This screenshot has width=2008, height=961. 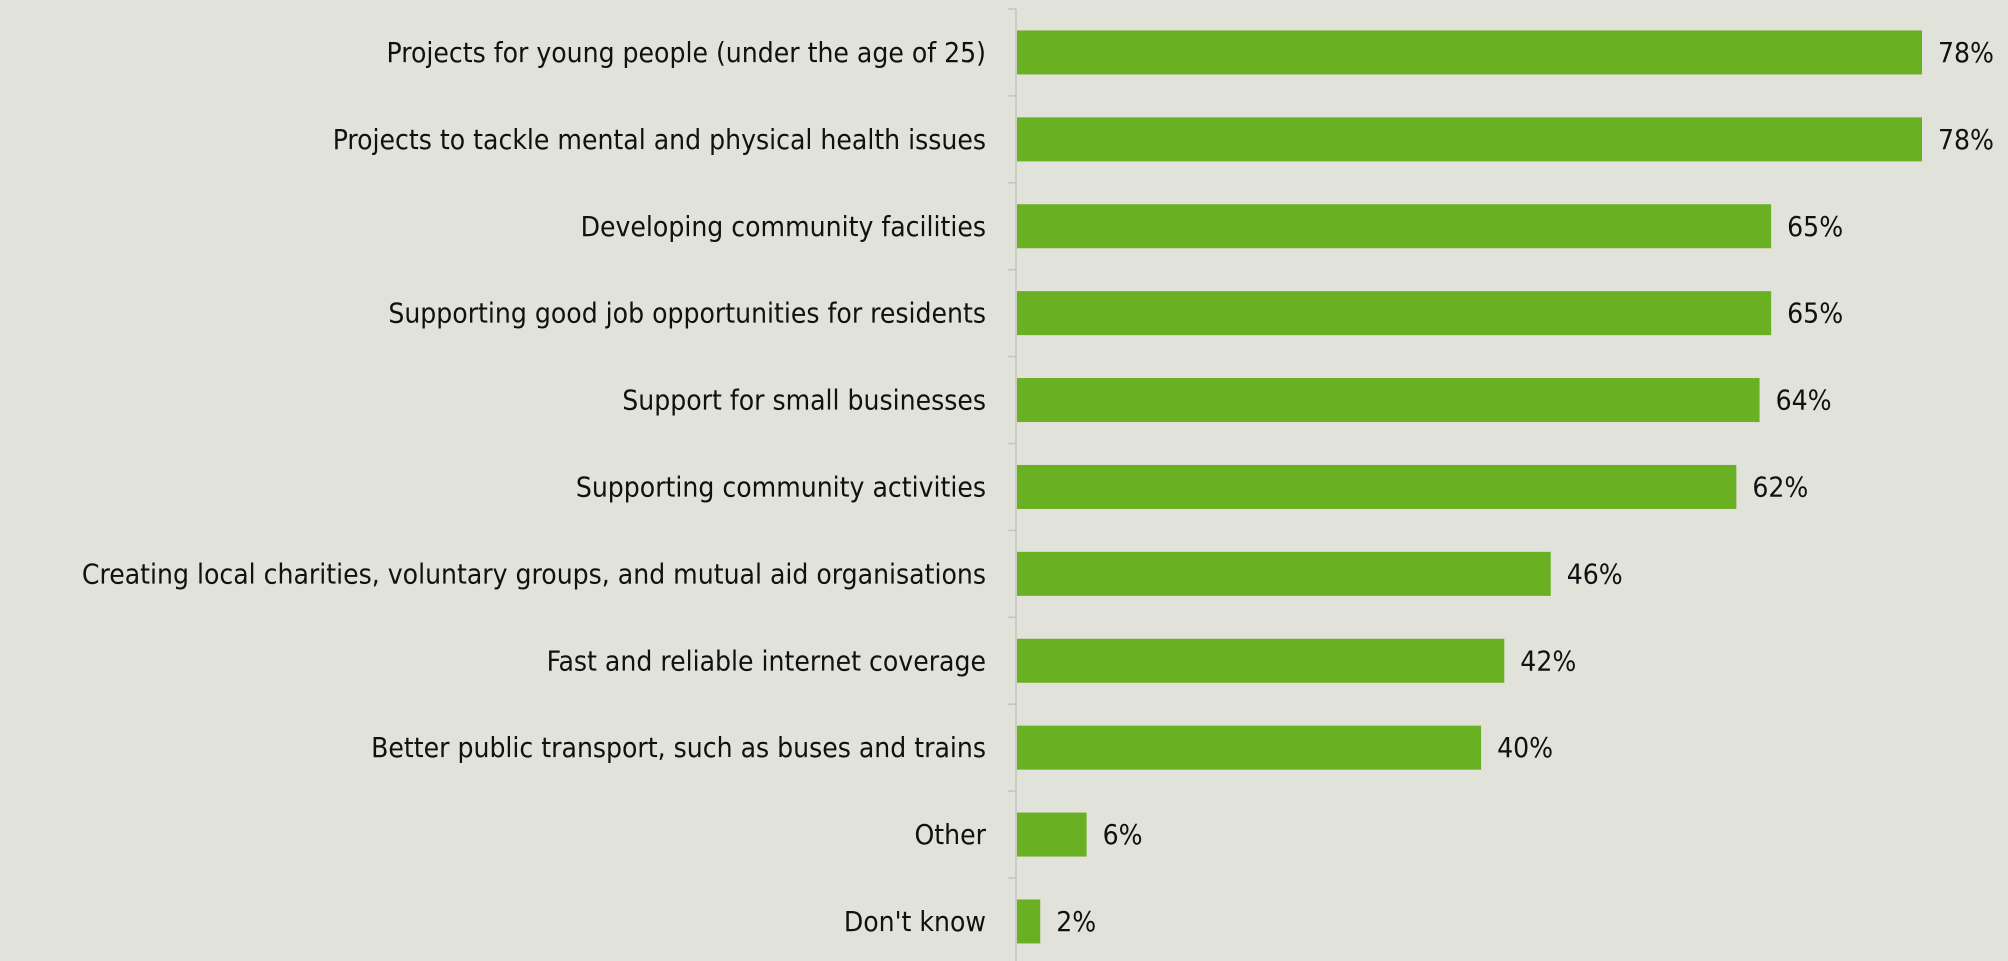 What do you see at coordinates (766, 660) in the screenshot?
I see `category-label: Fast and reliable internet coverage` at bounding box center [766, 660].